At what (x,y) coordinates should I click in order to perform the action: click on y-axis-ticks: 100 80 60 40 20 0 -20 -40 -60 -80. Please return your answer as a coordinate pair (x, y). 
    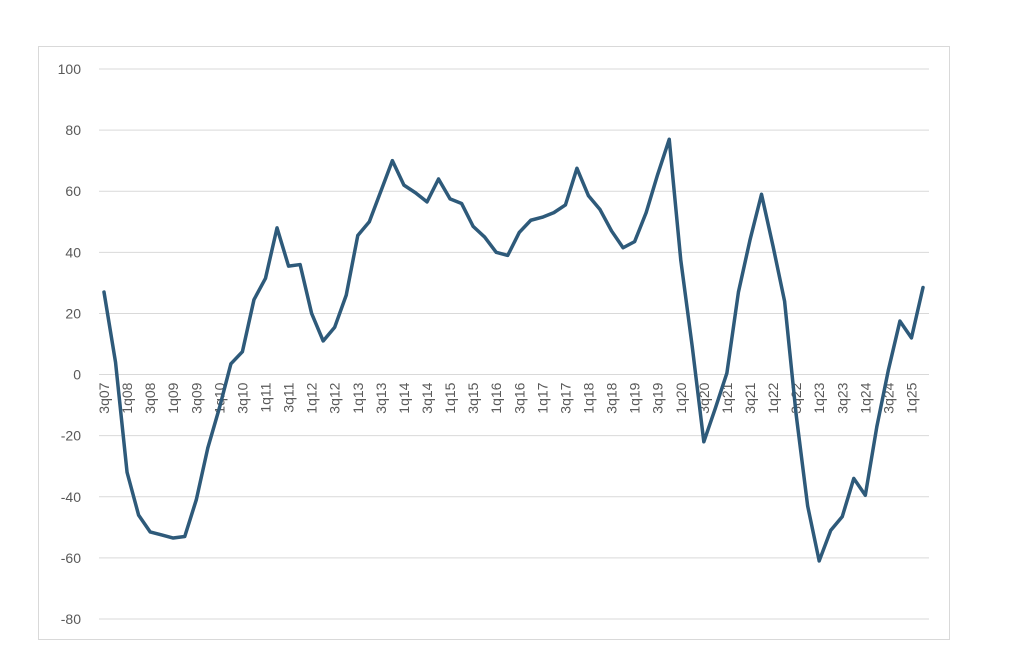
    Looking at the image, I should click on (70, 344).